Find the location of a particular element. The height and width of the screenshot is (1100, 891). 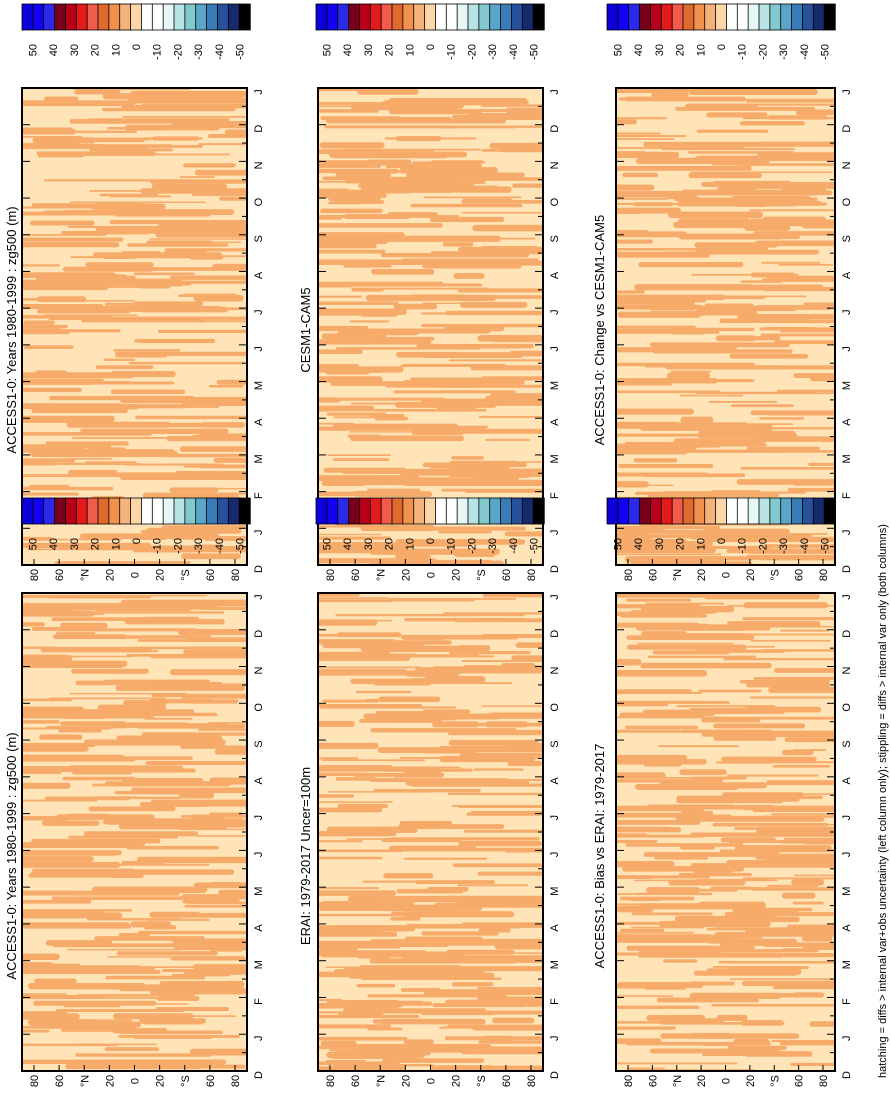

panel-title: CESM1-CAM5 is located at coordinates (305, 329).